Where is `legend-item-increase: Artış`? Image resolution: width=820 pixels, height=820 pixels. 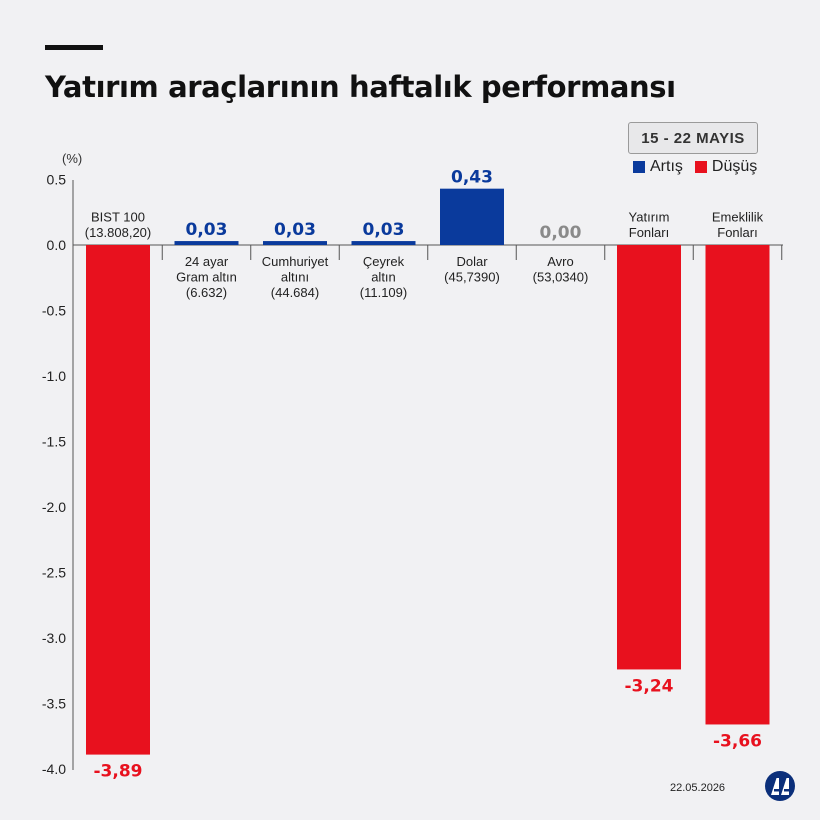
legend-item-increase: Artış is located at coordinates (658, 167).